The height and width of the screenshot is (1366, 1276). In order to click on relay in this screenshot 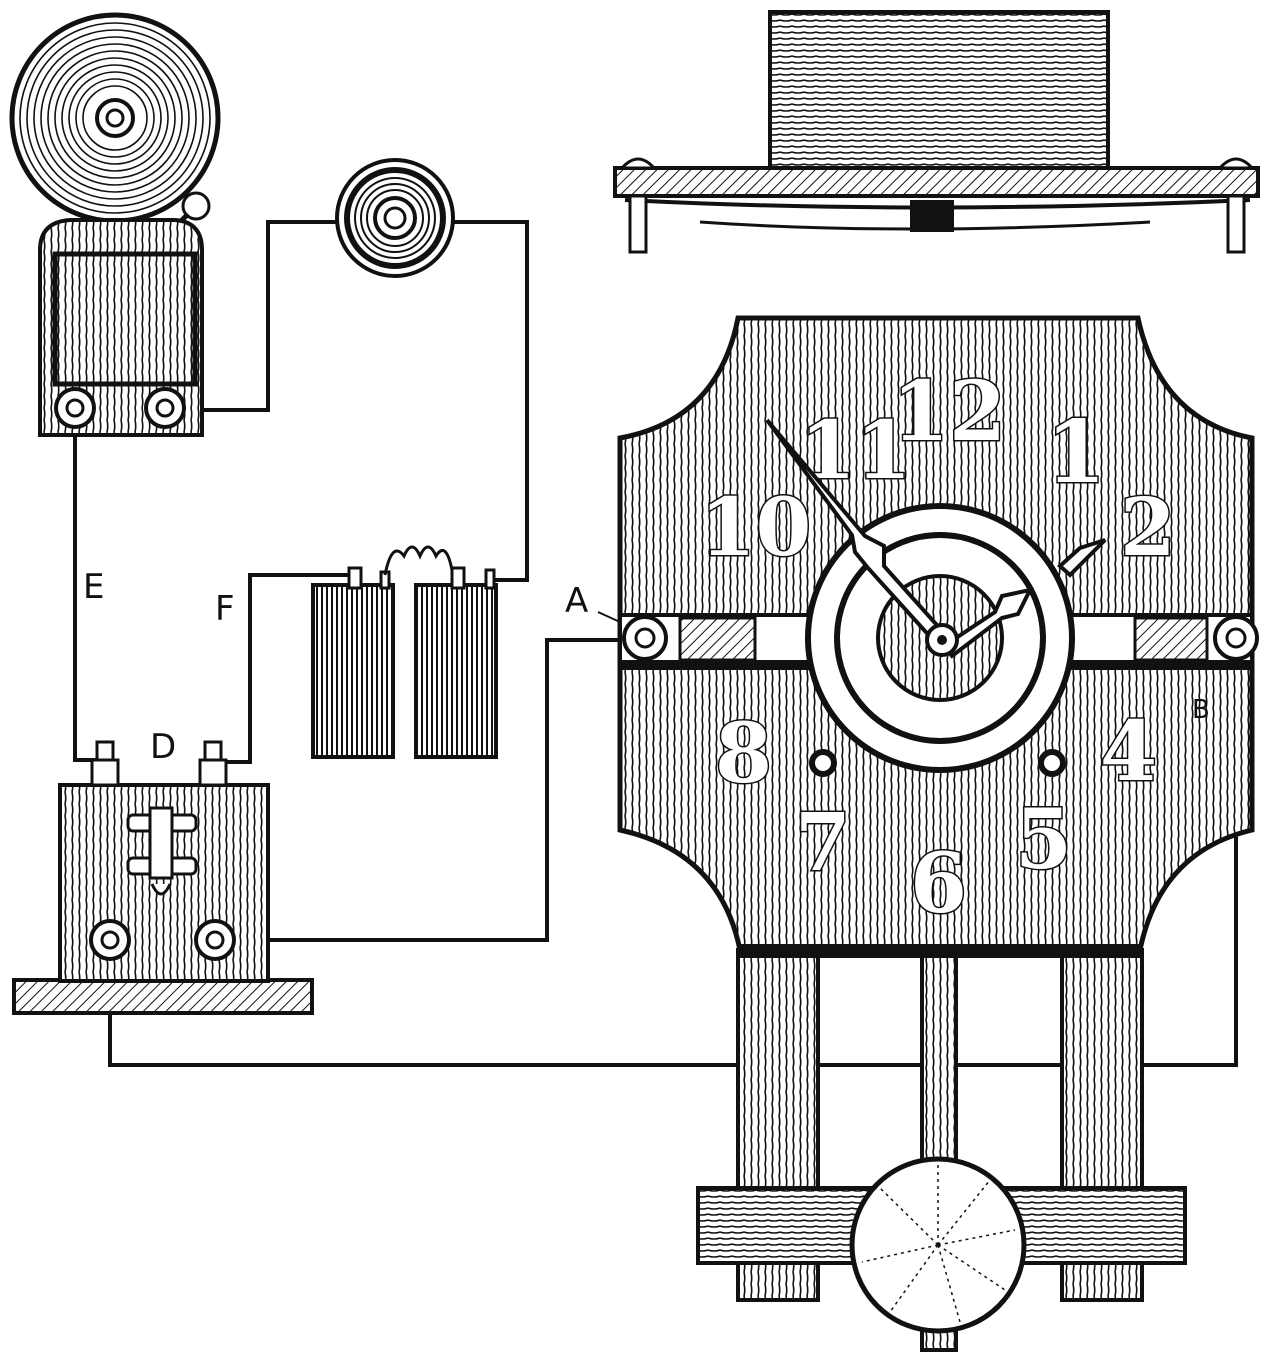, I will do `click(163, 877)`.